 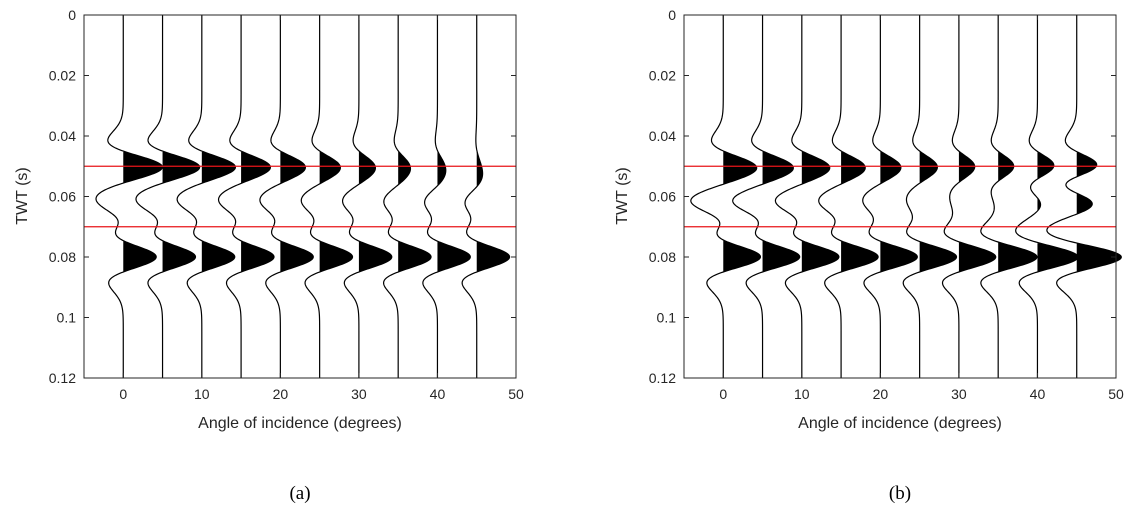 I want to click on panel-b-xlabel: Angle of incidence (degrees), so click(x=900, y=423).